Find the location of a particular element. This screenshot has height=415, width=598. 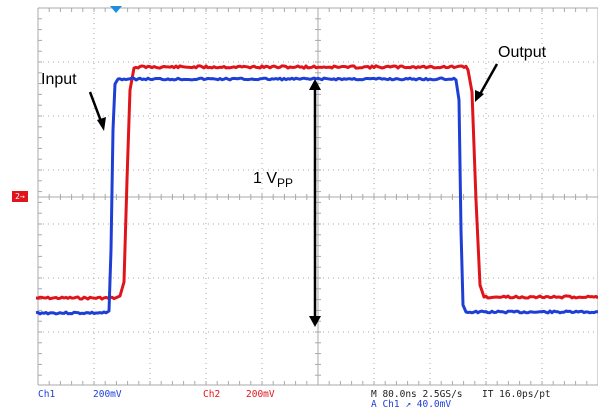

output-label: Output is located at coordinates (522, 52).